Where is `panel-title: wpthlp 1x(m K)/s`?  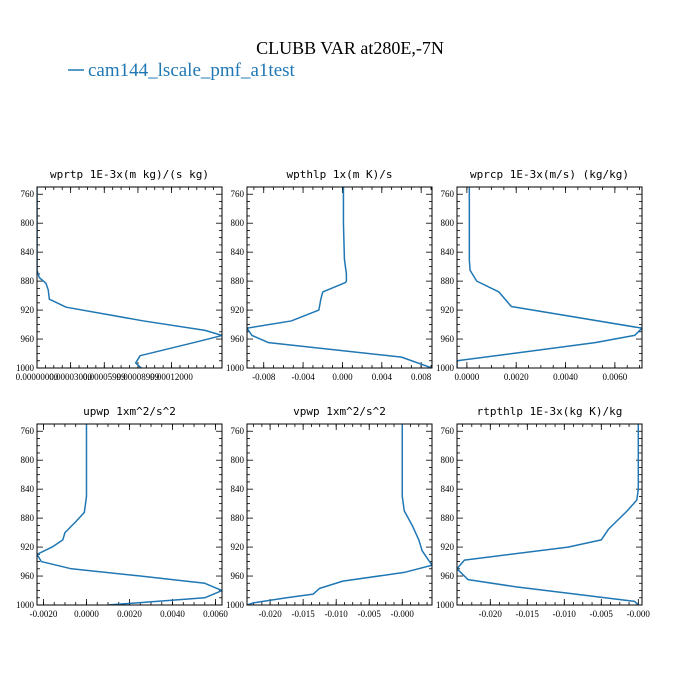 panel-title: wpthlp 1x(m K)/s is located at coordinates (340, 174).